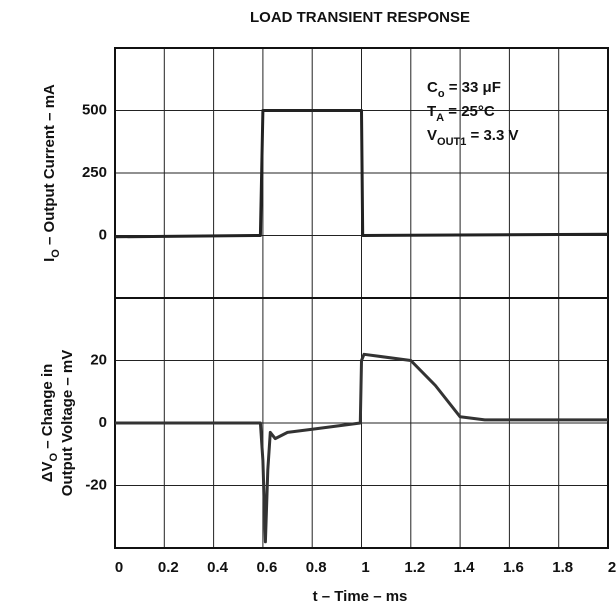 The height and width of the screenshot is (609, 616). I want to click on y-axis-title-main: I, so click(49, 260).